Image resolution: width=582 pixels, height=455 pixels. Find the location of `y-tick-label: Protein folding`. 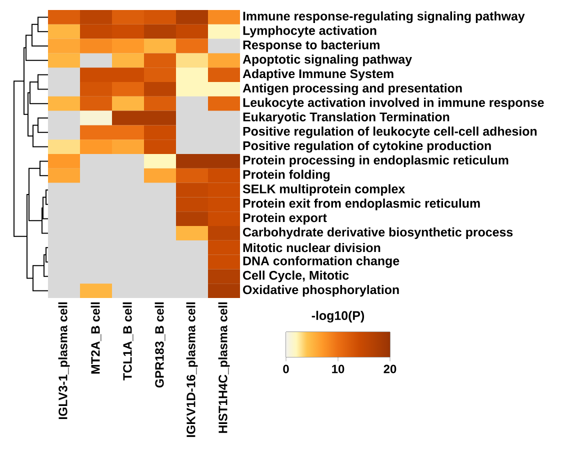

y-tick-label: Protein folding is located at coordinates (286, 176).